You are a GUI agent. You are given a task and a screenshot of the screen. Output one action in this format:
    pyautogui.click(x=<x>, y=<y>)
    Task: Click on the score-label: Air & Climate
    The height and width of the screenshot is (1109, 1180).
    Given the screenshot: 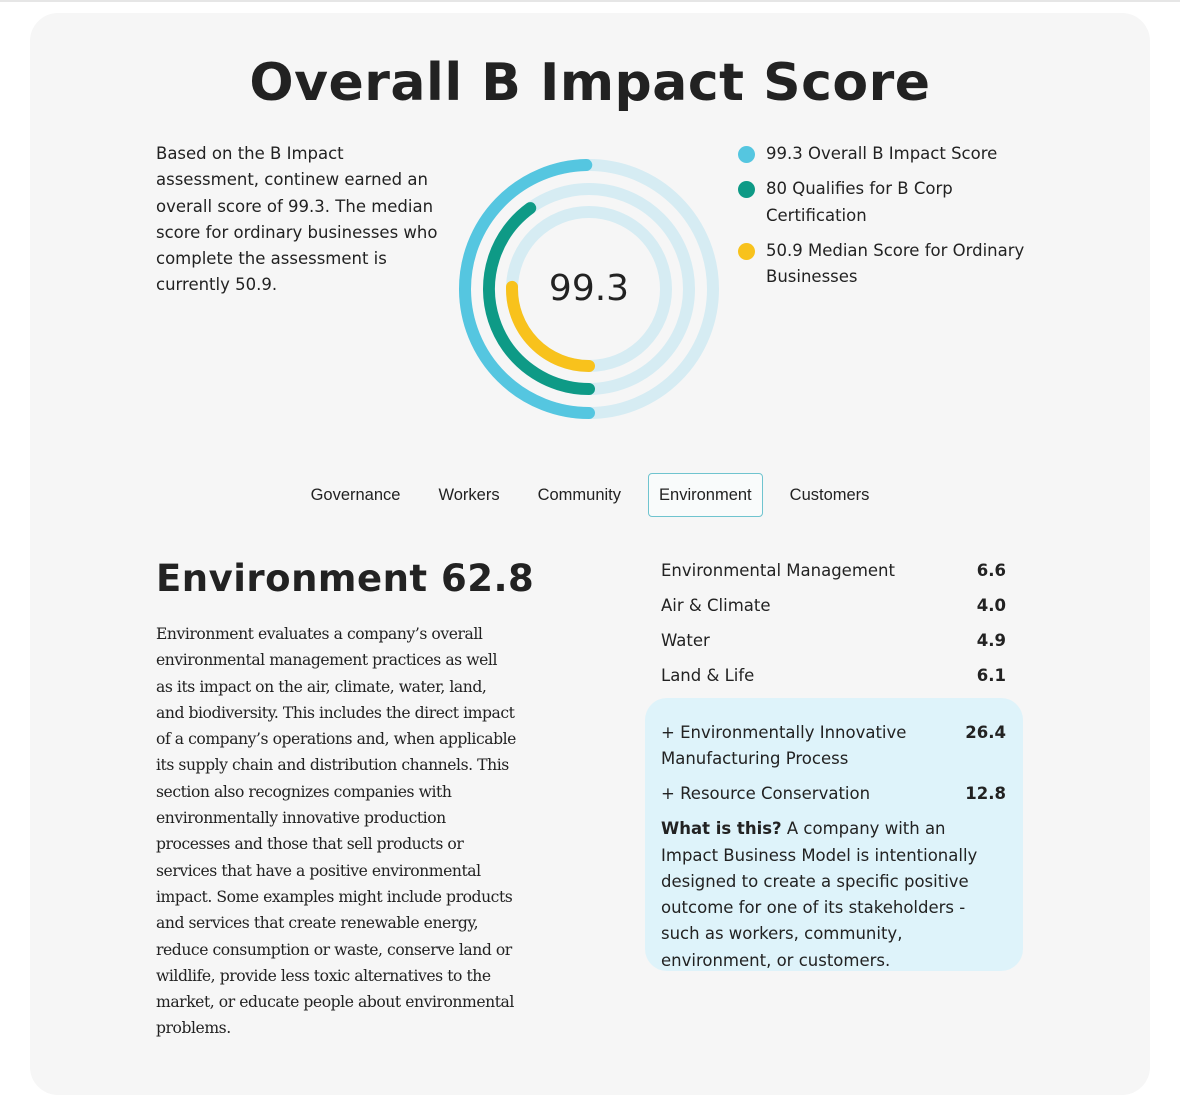 What is the action you would take?
    pyautogui.click(x=716, y=605)
    